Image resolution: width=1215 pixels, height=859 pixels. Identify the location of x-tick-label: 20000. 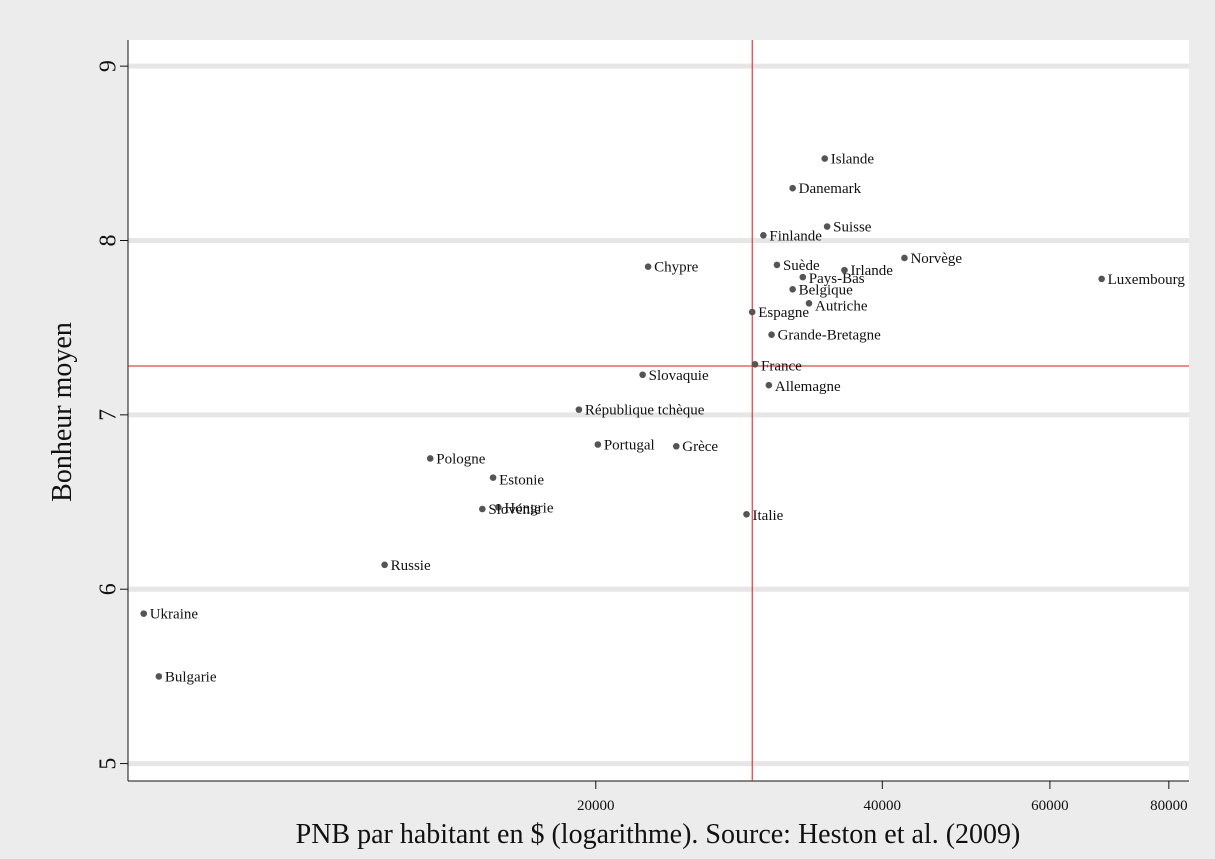
(596, 806).